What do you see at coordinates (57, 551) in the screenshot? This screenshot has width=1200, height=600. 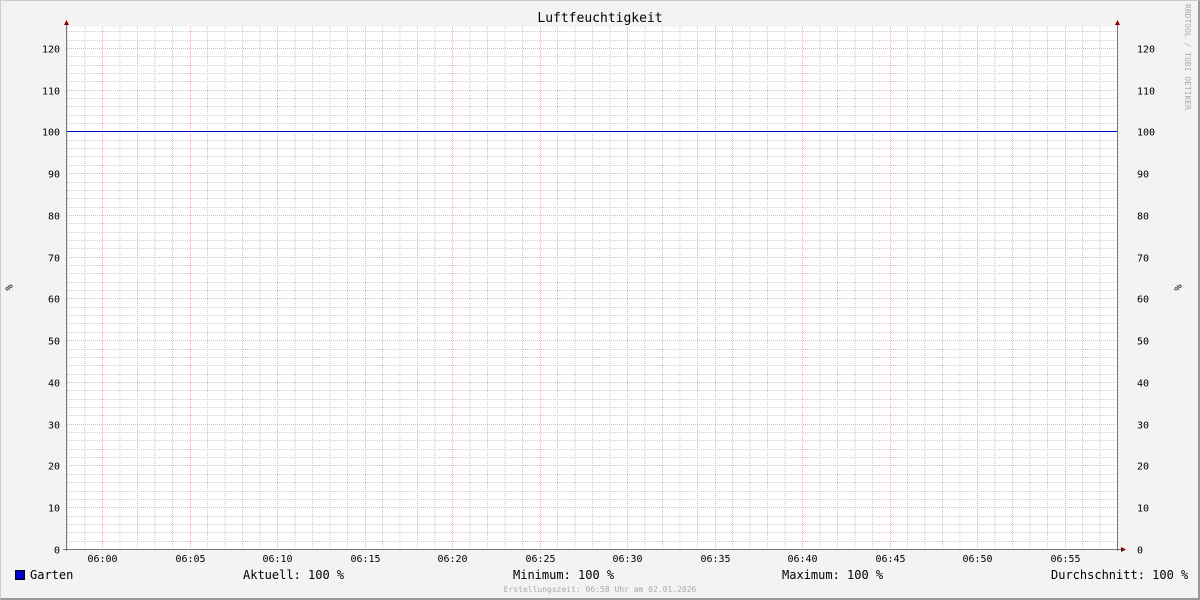 I see `y-tick-label-left: 0` at bounding box center [57, 551].